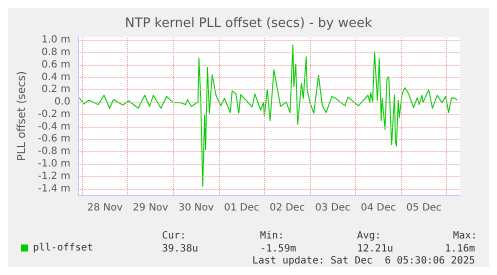  Describe the element at coordinates (54, 114) in the screenshot. I see `y-tick-label: -0.2 m` at that location.